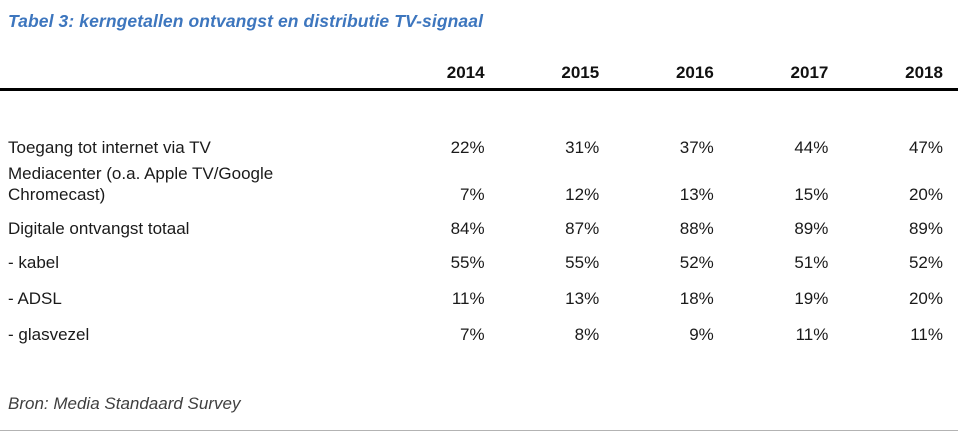  Describe the element at coordinates (49, 334) in the screenshot. I see `row-label-text: - glasvezel` at that location.